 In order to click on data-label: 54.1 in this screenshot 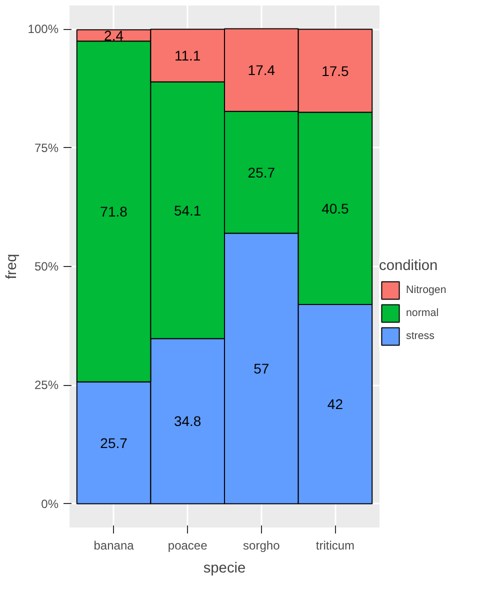, I will do `click(188, 210)`.